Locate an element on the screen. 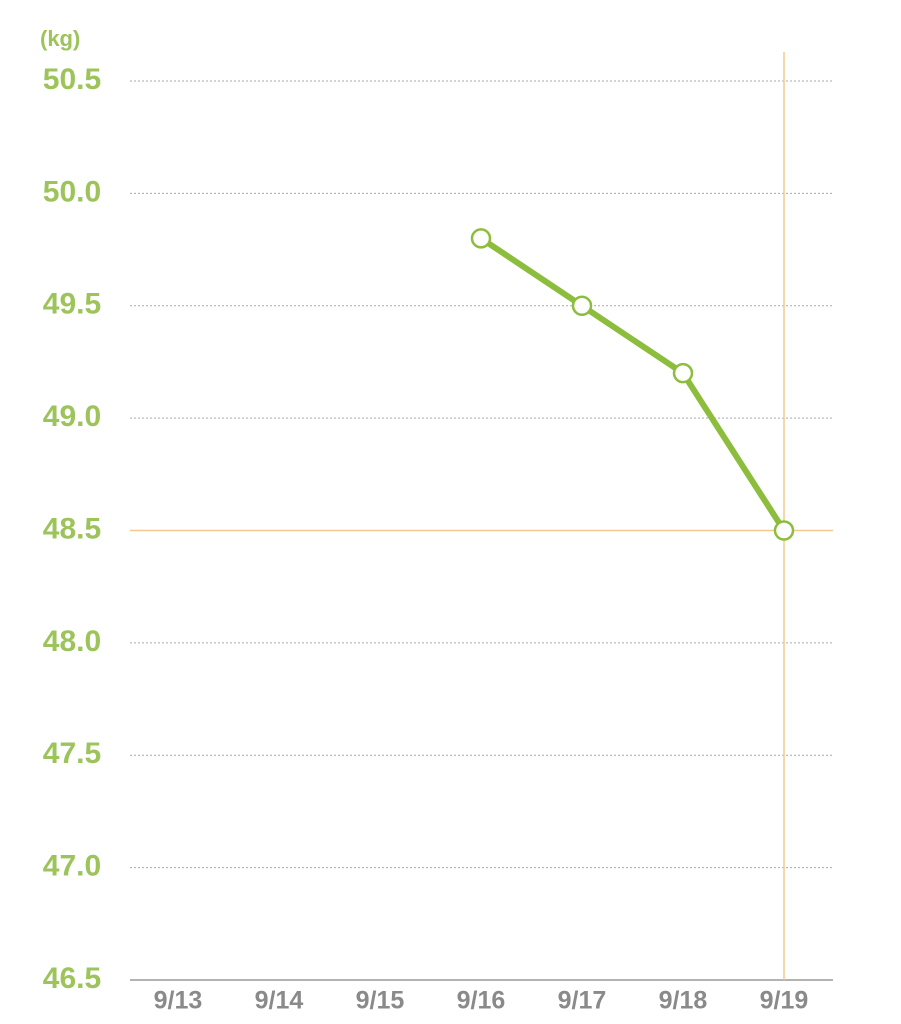  y-tick-label: 48.0 is located at coordinates (72, 641).